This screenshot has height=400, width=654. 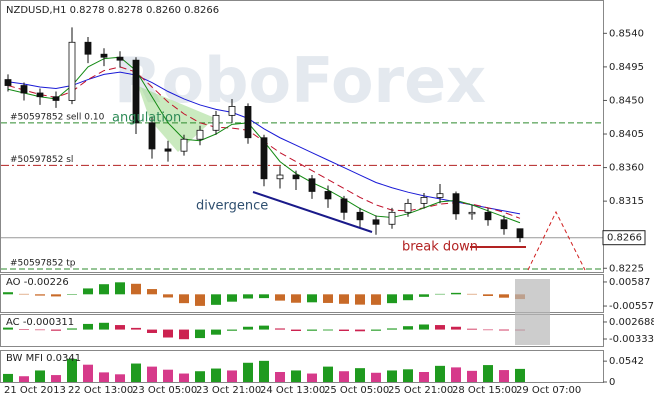 I want to click on price-box, so click(x=624, y=238).